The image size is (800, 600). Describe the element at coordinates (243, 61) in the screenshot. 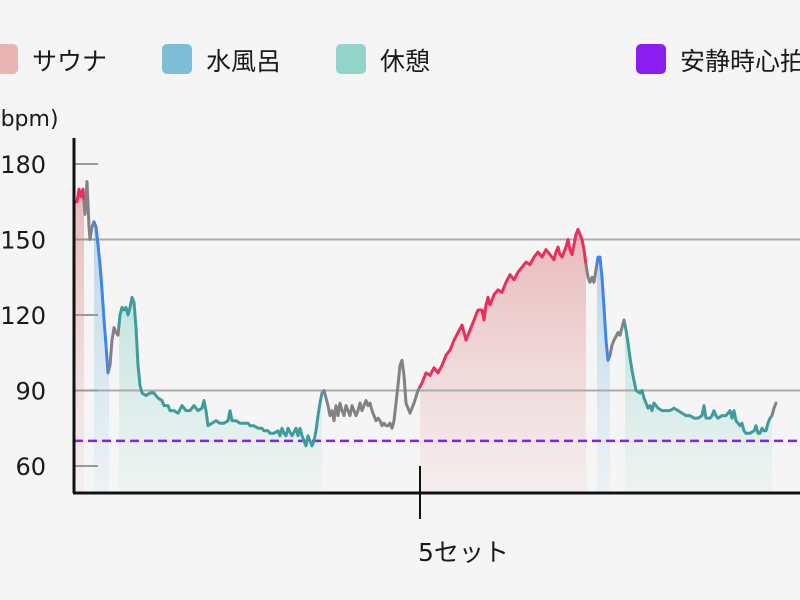

I see `legend-label-cold-bath: 水風呂` at that location.